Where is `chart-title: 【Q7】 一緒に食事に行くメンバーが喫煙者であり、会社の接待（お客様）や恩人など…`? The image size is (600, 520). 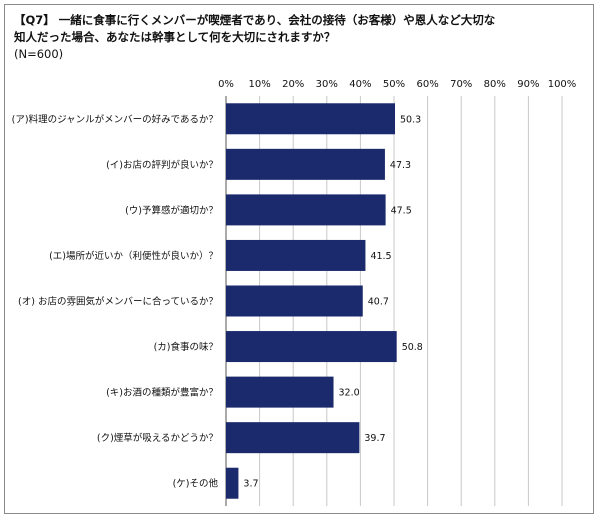
chart-title: 【Q7】 一緒に食事に行くメンバーが喫煙者であり、会社の接待（お客様）や恩人など… is located at coordinates (299, 37).